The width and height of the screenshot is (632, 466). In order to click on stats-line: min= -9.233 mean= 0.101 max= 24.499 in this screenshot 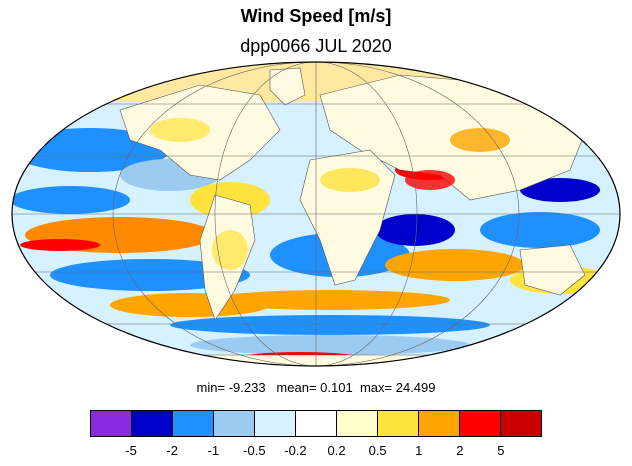, I will do `click(316, 387)`.